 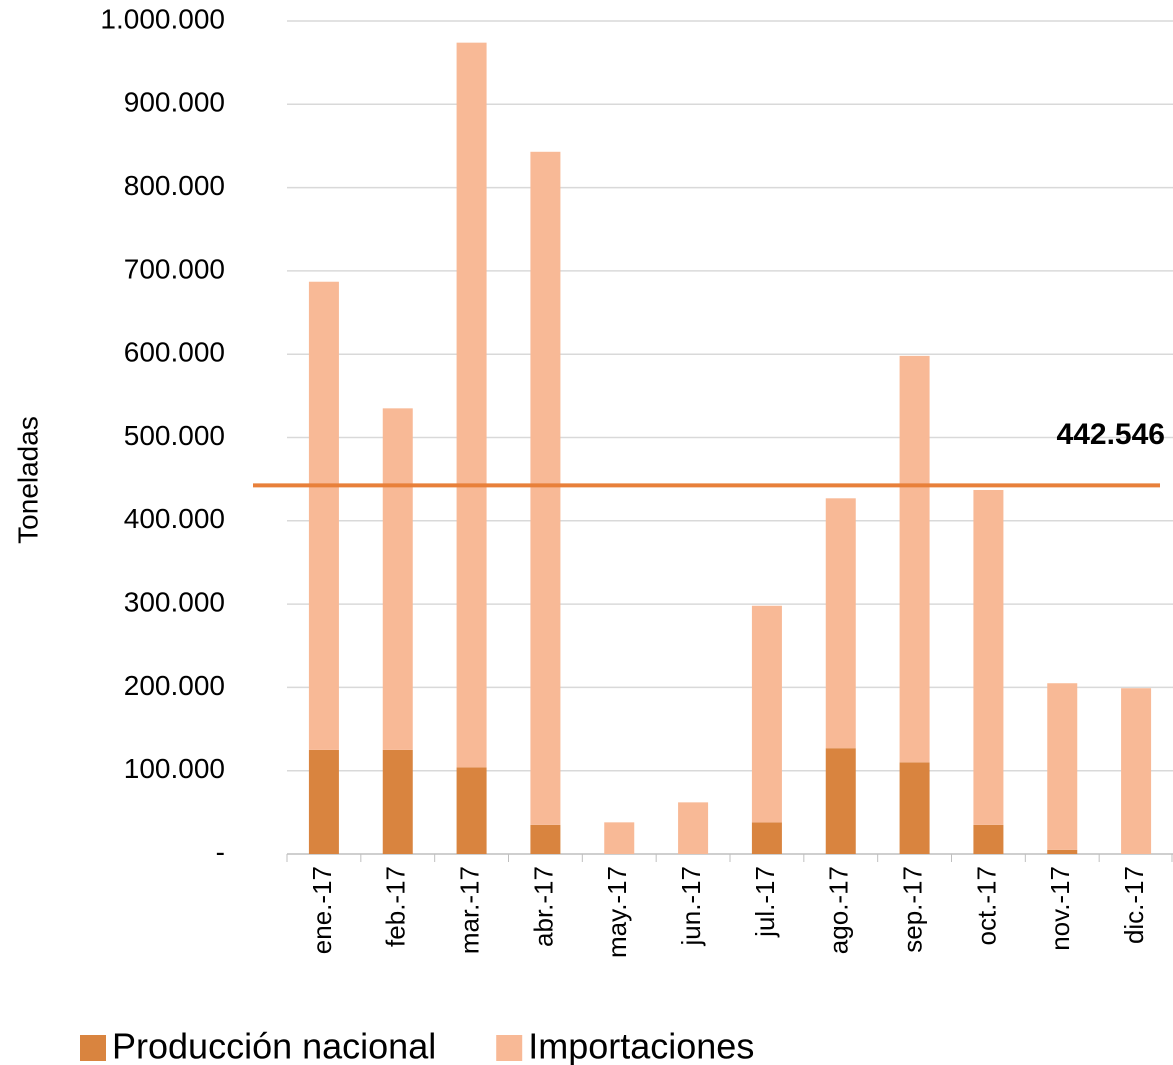 I want to click on y-tick-label: 700.000, so click(x=174, y=268).